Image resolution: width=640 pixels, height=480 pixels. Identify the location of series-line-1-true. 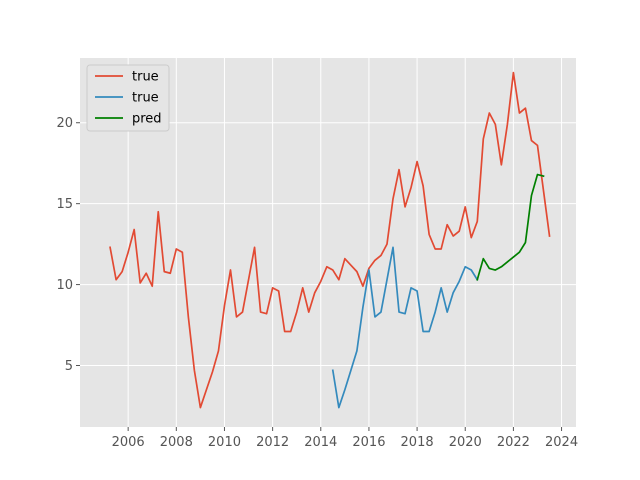
(405, 327).